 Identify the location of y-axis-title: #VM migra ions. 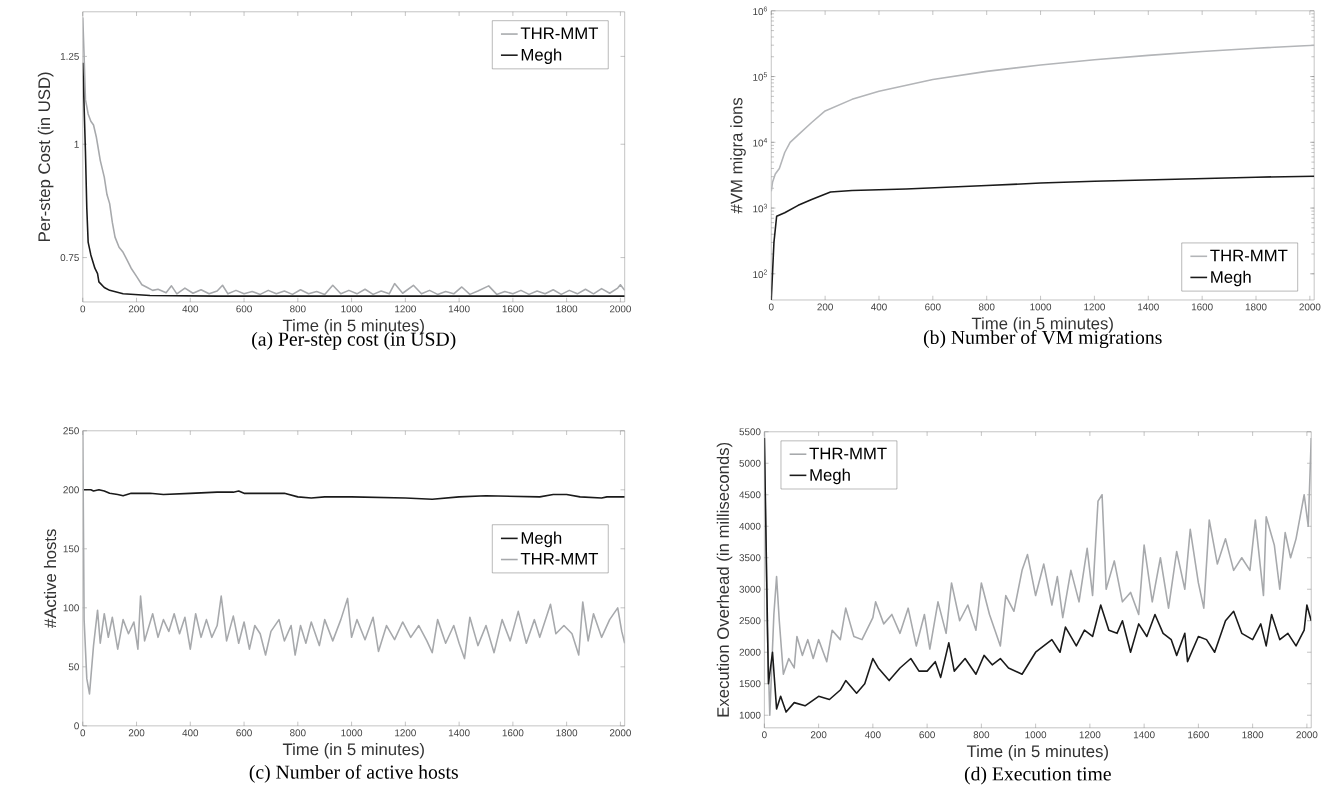
(738, 156).